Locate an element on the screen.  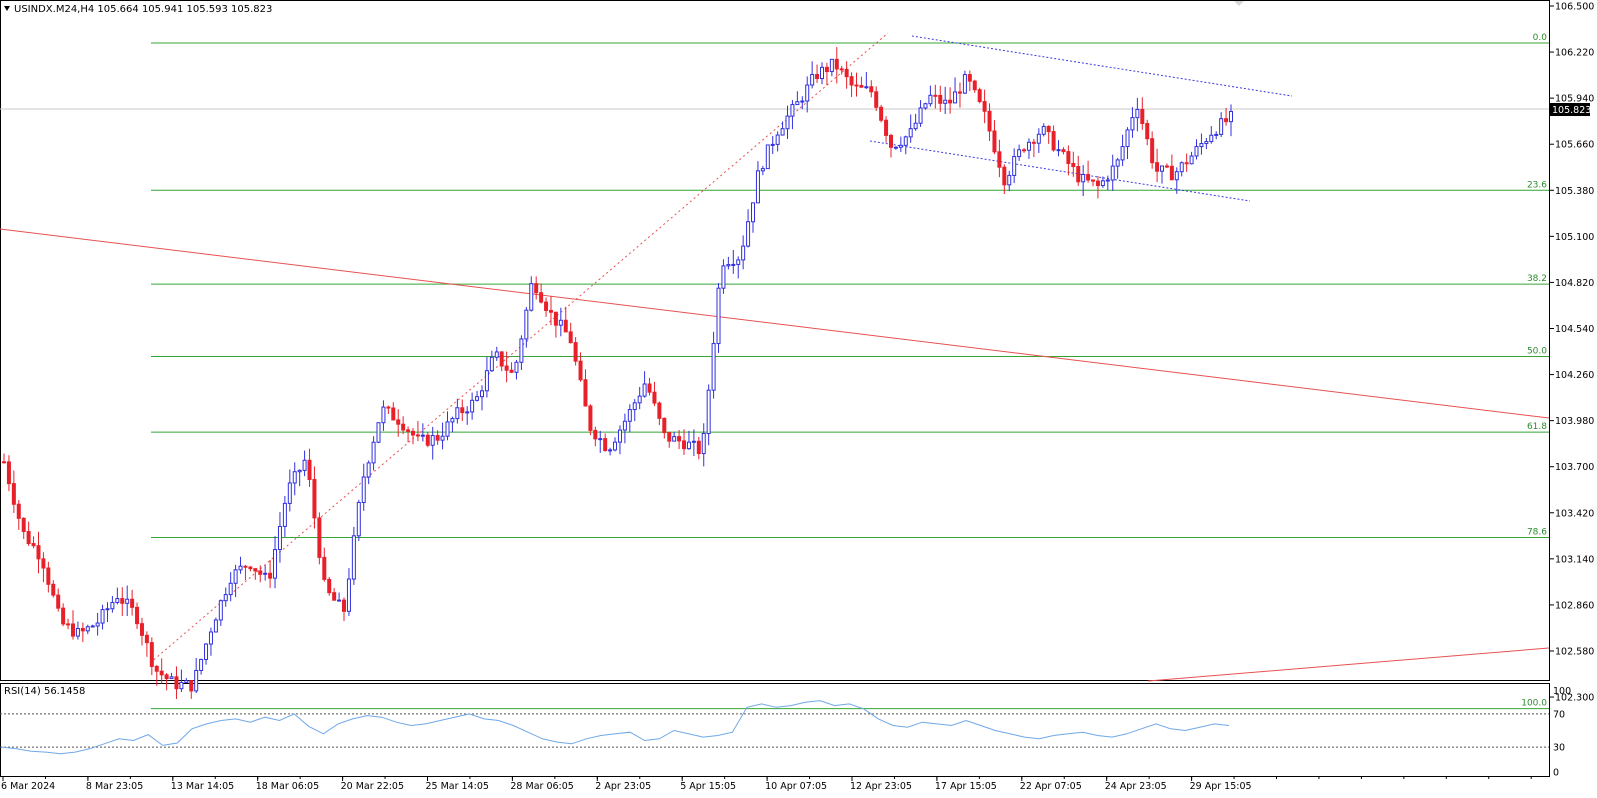
current-price-label: 105.823 is located at coordinates (1571, 110).